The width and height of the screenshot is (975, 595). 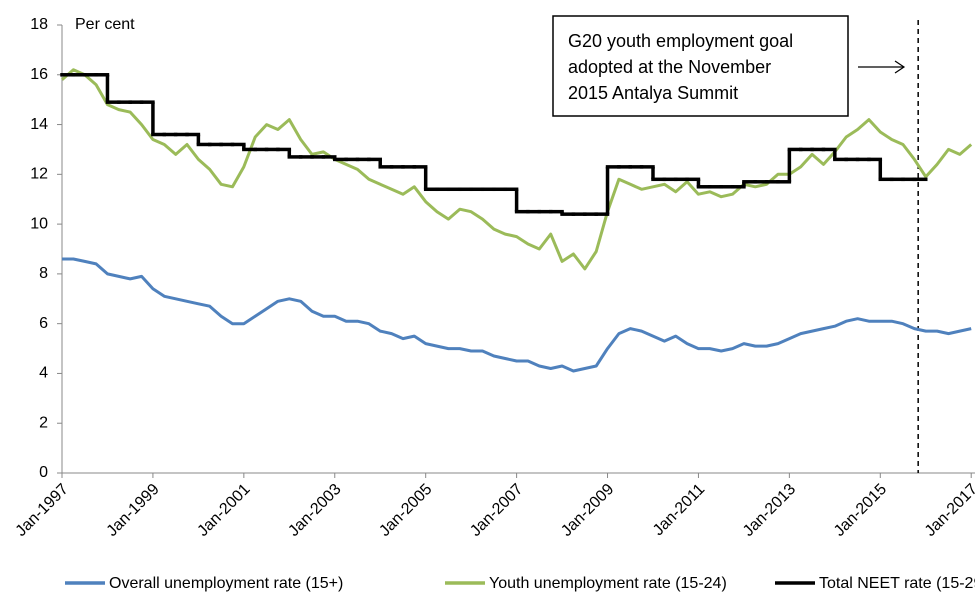 What do you see at coordinates (900, 67) in the screenshot?
I see `annotation-arrowhead` at bounding box center [900, 67].